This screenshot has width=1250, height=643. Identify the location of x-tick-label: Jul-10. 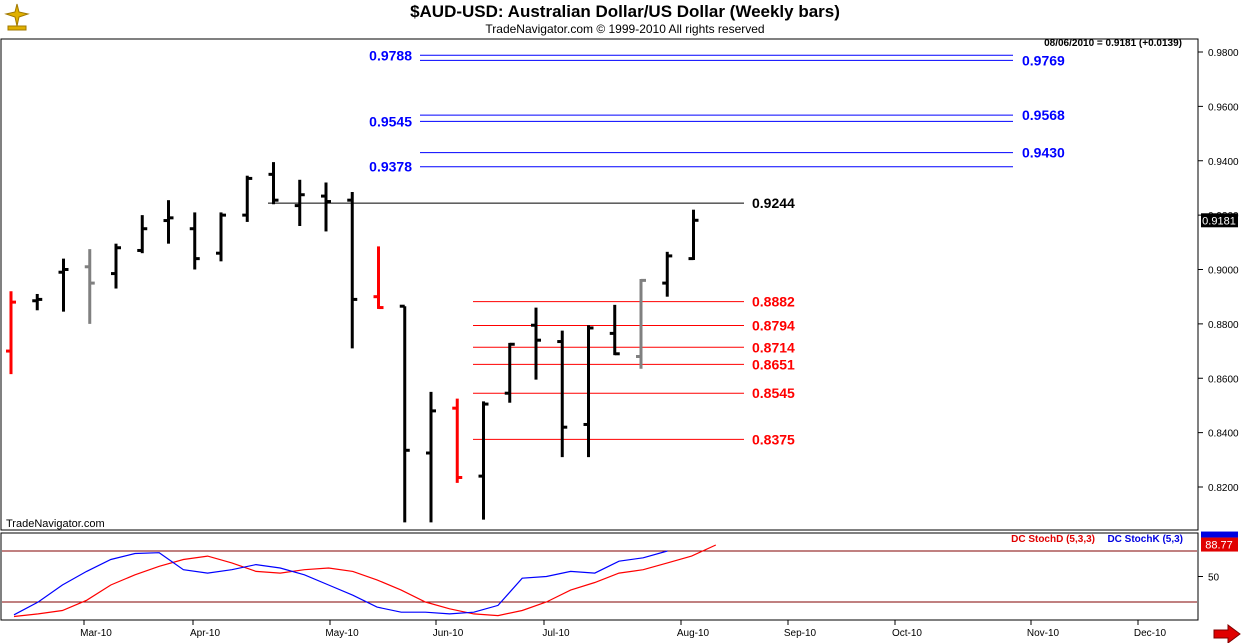
(556, 633).